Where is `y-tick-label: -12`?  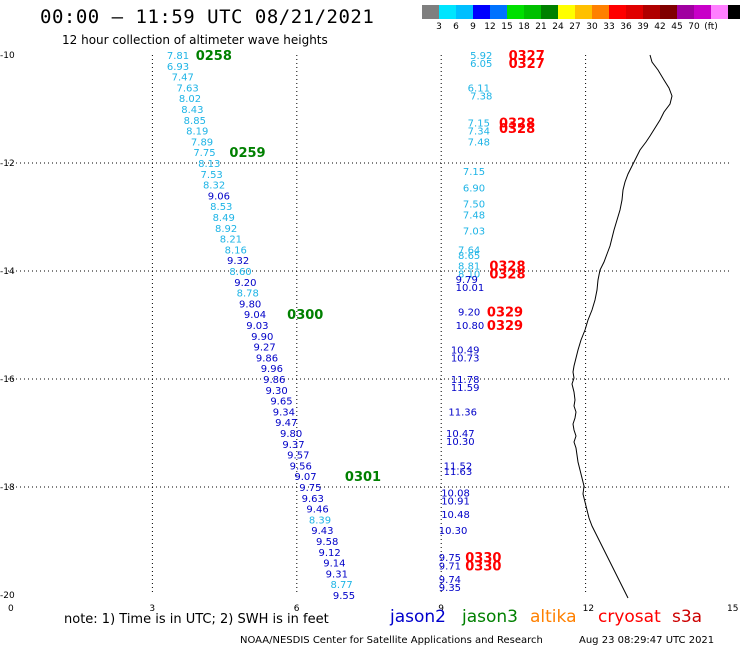 y-tick-label: -12 is located at coordinates (7, 164).